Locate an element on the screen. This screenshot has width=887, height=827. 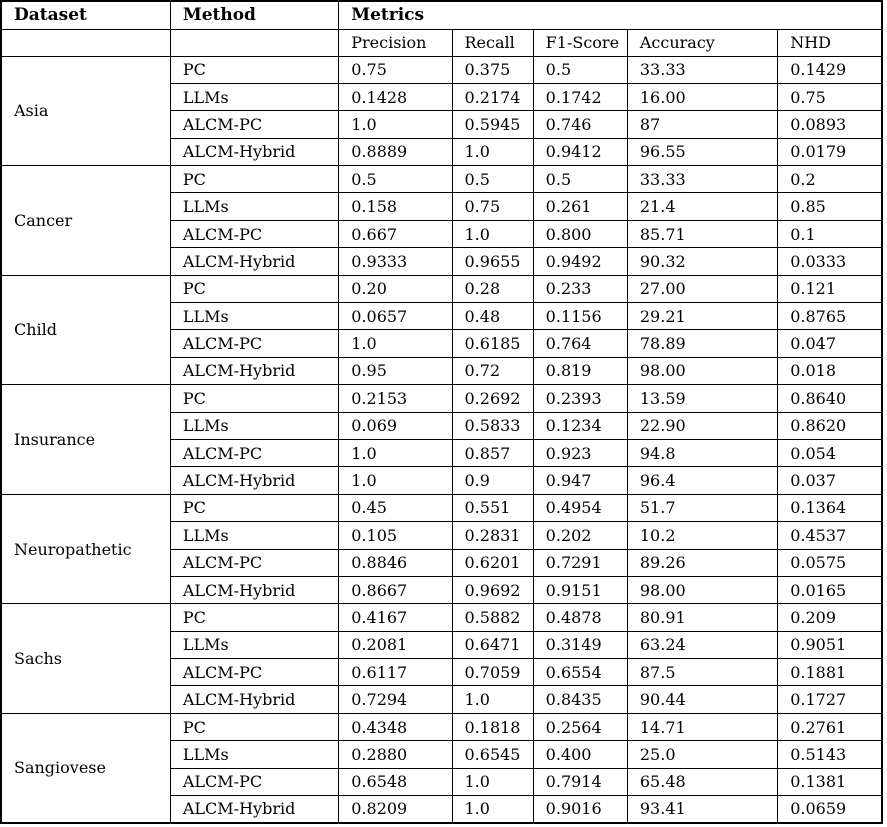
metric-value-cell: 85.71 is located at coordinates (702, 234).